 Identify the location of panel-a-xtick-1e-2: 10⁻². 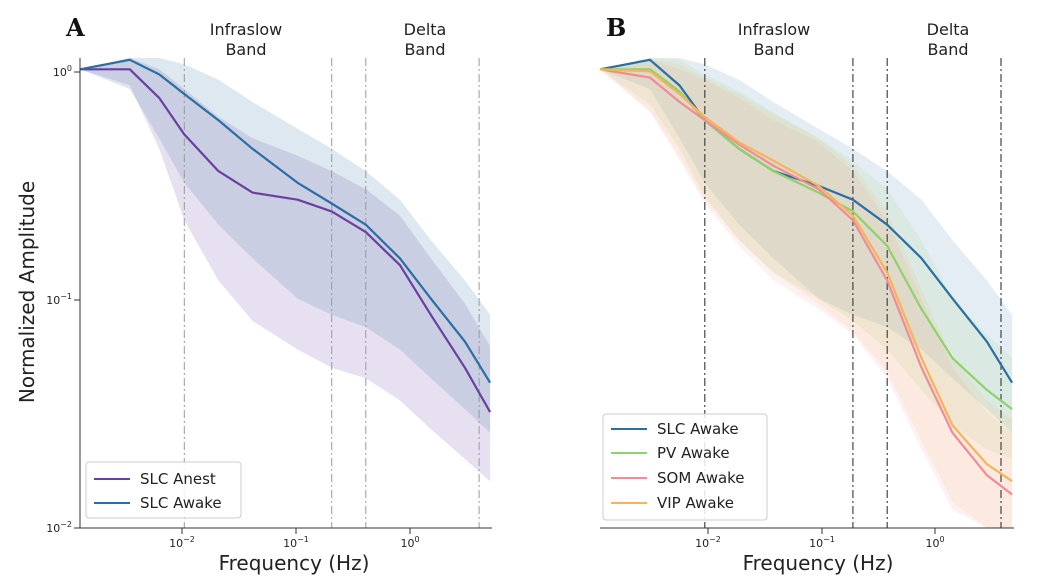
(182, 542).